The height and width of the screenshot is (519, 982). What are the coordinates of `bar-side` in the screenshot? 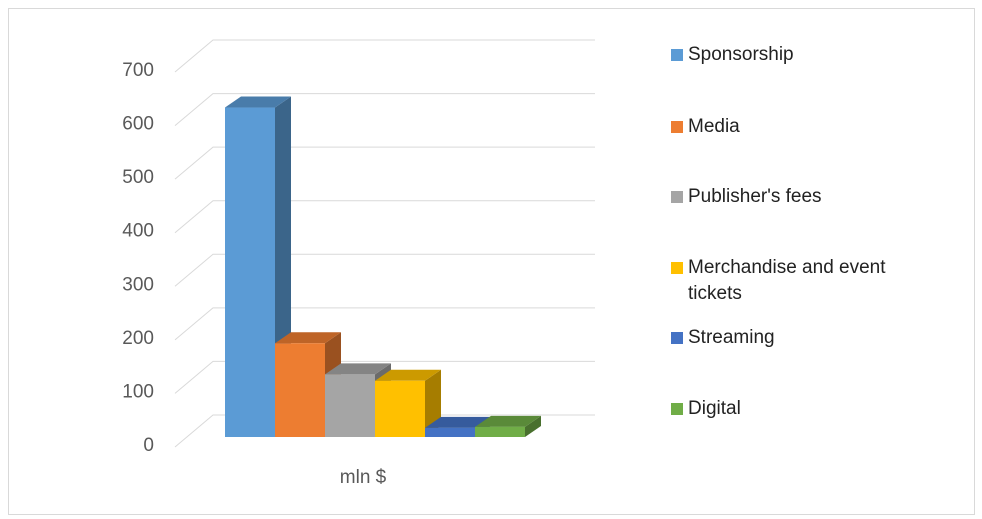 It's located at (533, 426).